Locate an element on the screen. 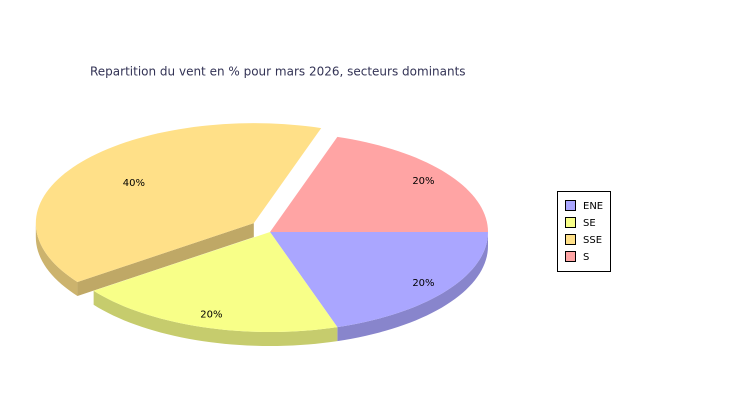  legend-label: ENE is located at coordinates (593, 206).